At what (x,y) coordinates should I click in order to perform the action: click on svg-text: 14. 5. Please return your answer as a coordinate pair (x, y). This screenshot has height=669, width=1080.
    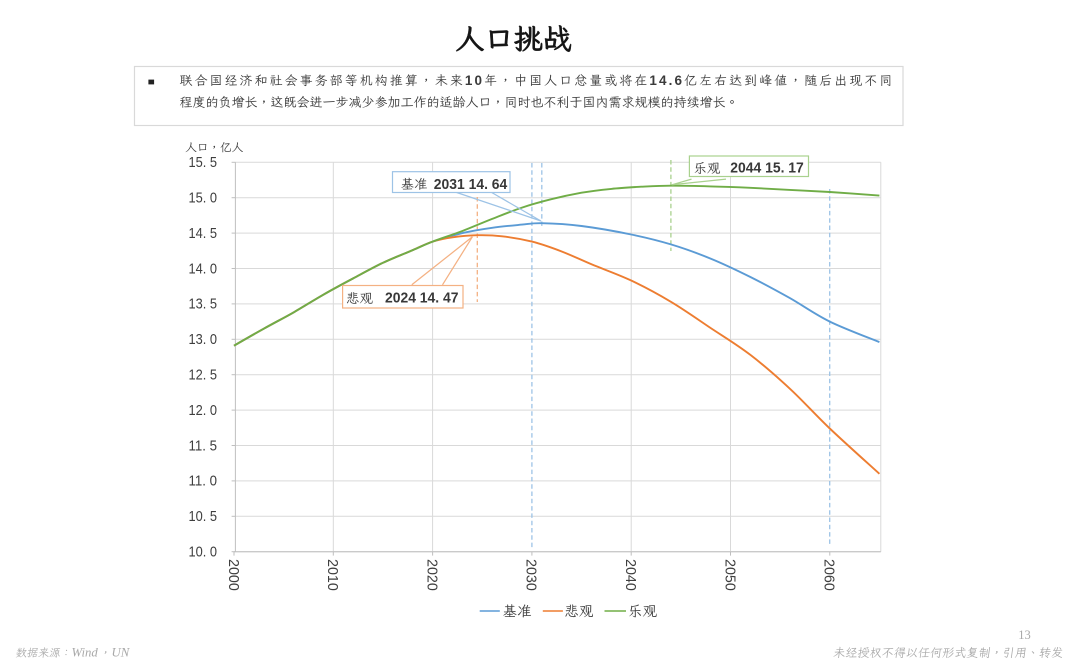
    Looking at the image, I should click on (203, 233).